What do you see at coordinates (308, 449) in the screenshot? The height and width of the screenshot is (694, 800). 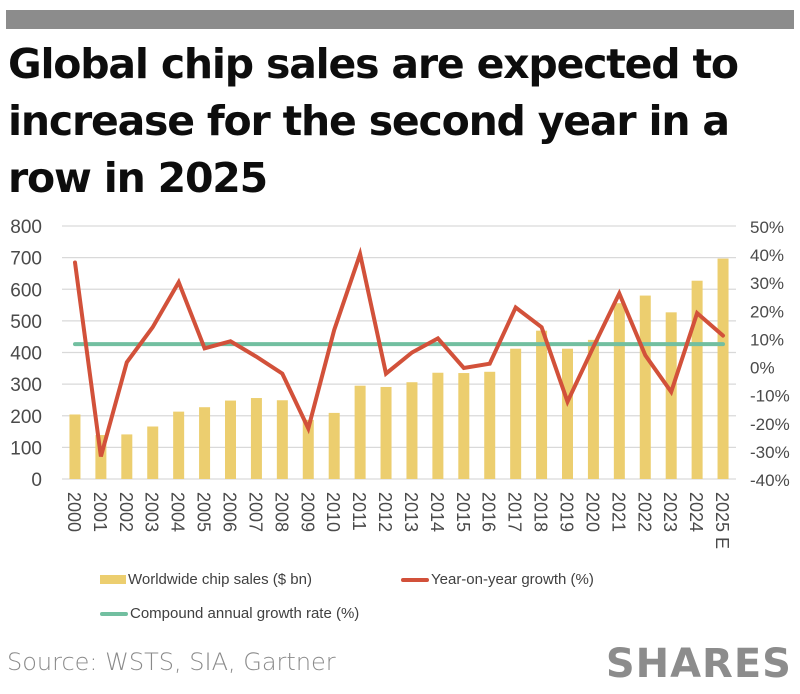 I see `bar-2009` at bounding box center [308, 449].